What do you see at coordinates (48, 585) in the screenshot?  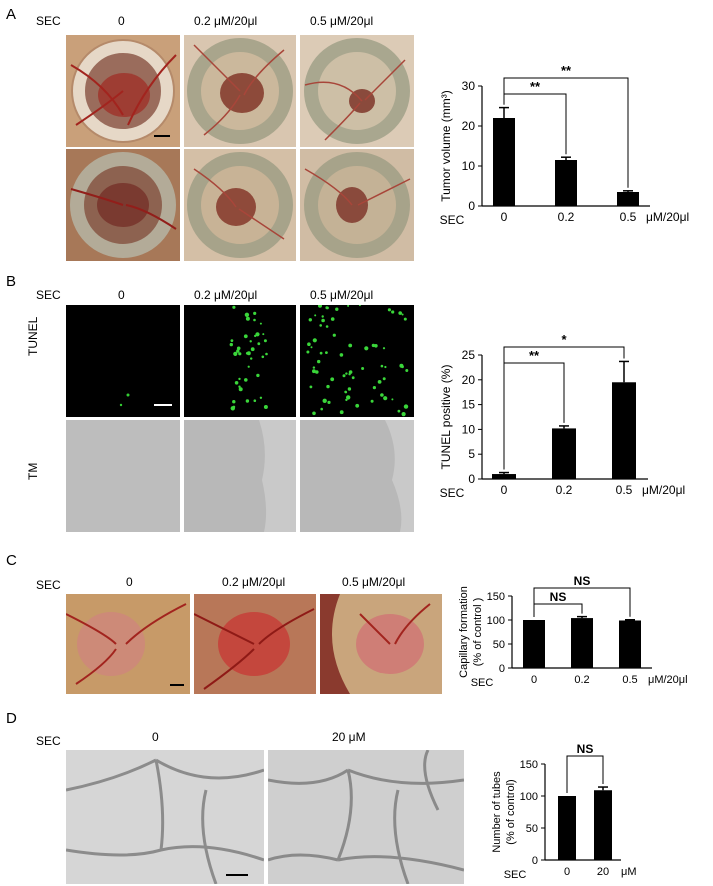 I see `sec-label-c: SEC` at bounding box center [48, 585].